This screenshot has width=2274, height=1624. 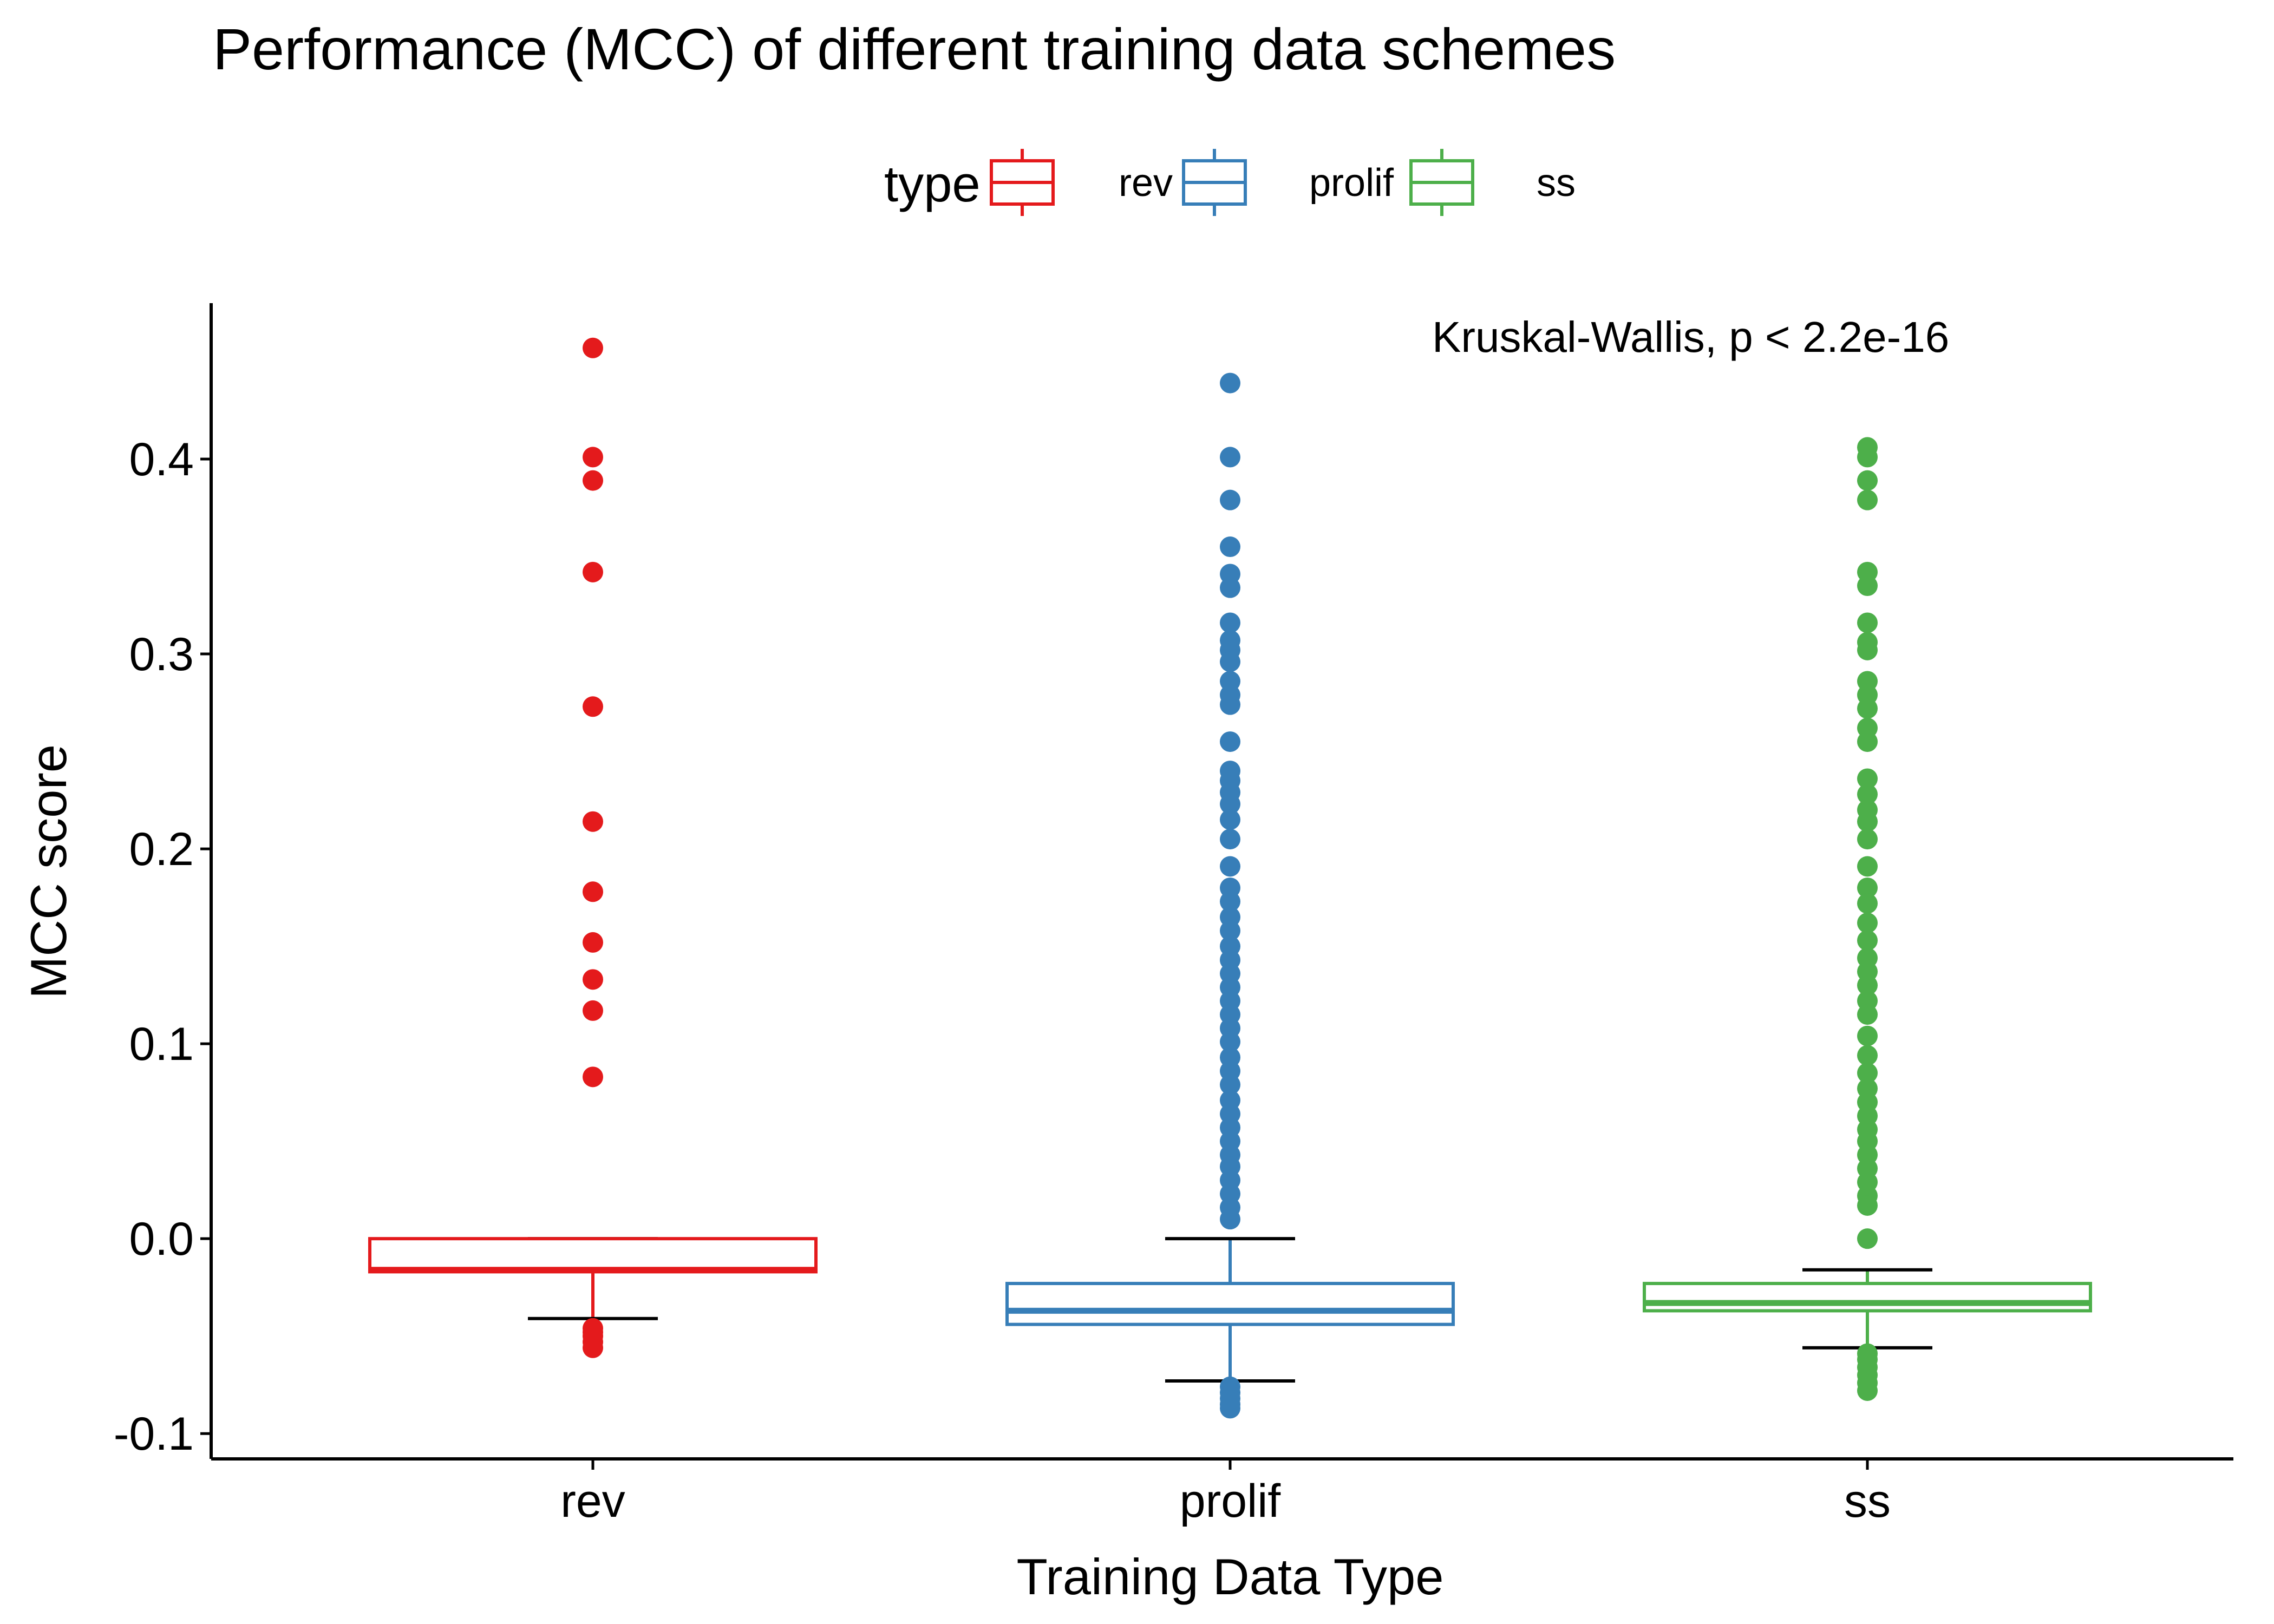 I want to click on y-axis-title: MCC score, so click(x=48, y=871).